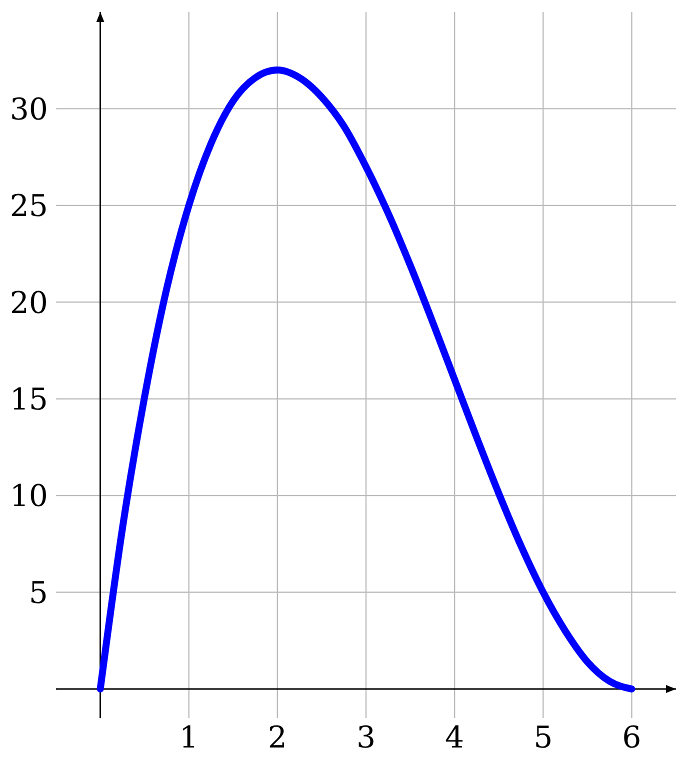  I want to click on x-tick-label: 2, so click(277, 738).